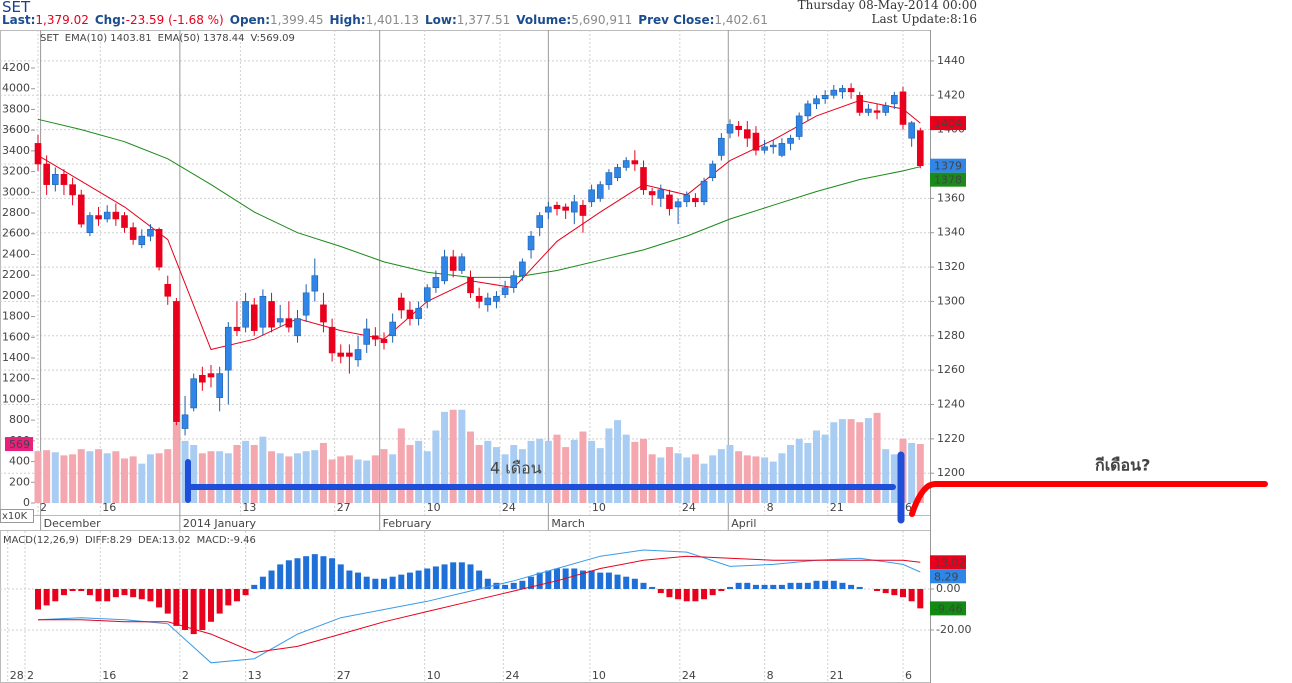 The width and height of the screenshot is (1292, 683). I want to click on y2-tick-label: 800, so click(19, 419).